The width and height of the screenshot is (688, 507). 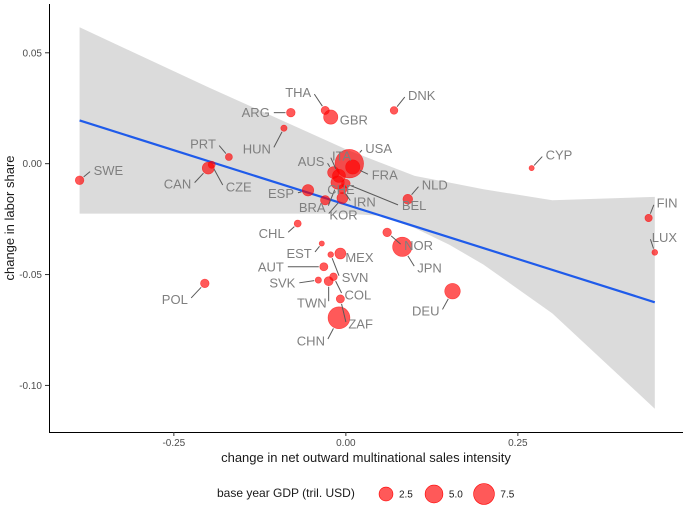 What do you see at coordinates (272, 233) in the screenshot?
I see `country-label: CHL` at bounding box center [272, 233].